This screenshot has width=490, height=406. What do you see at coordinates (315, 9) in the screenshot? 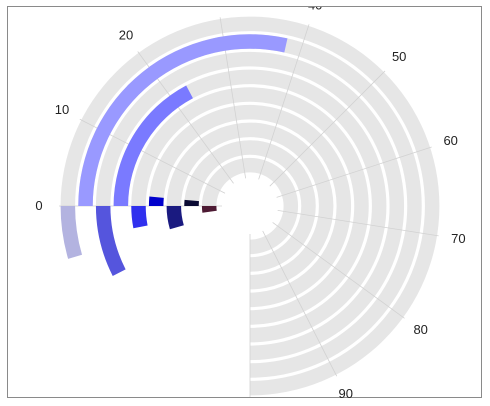
I see `tick-label: 40` at bounding box center [315, 9].